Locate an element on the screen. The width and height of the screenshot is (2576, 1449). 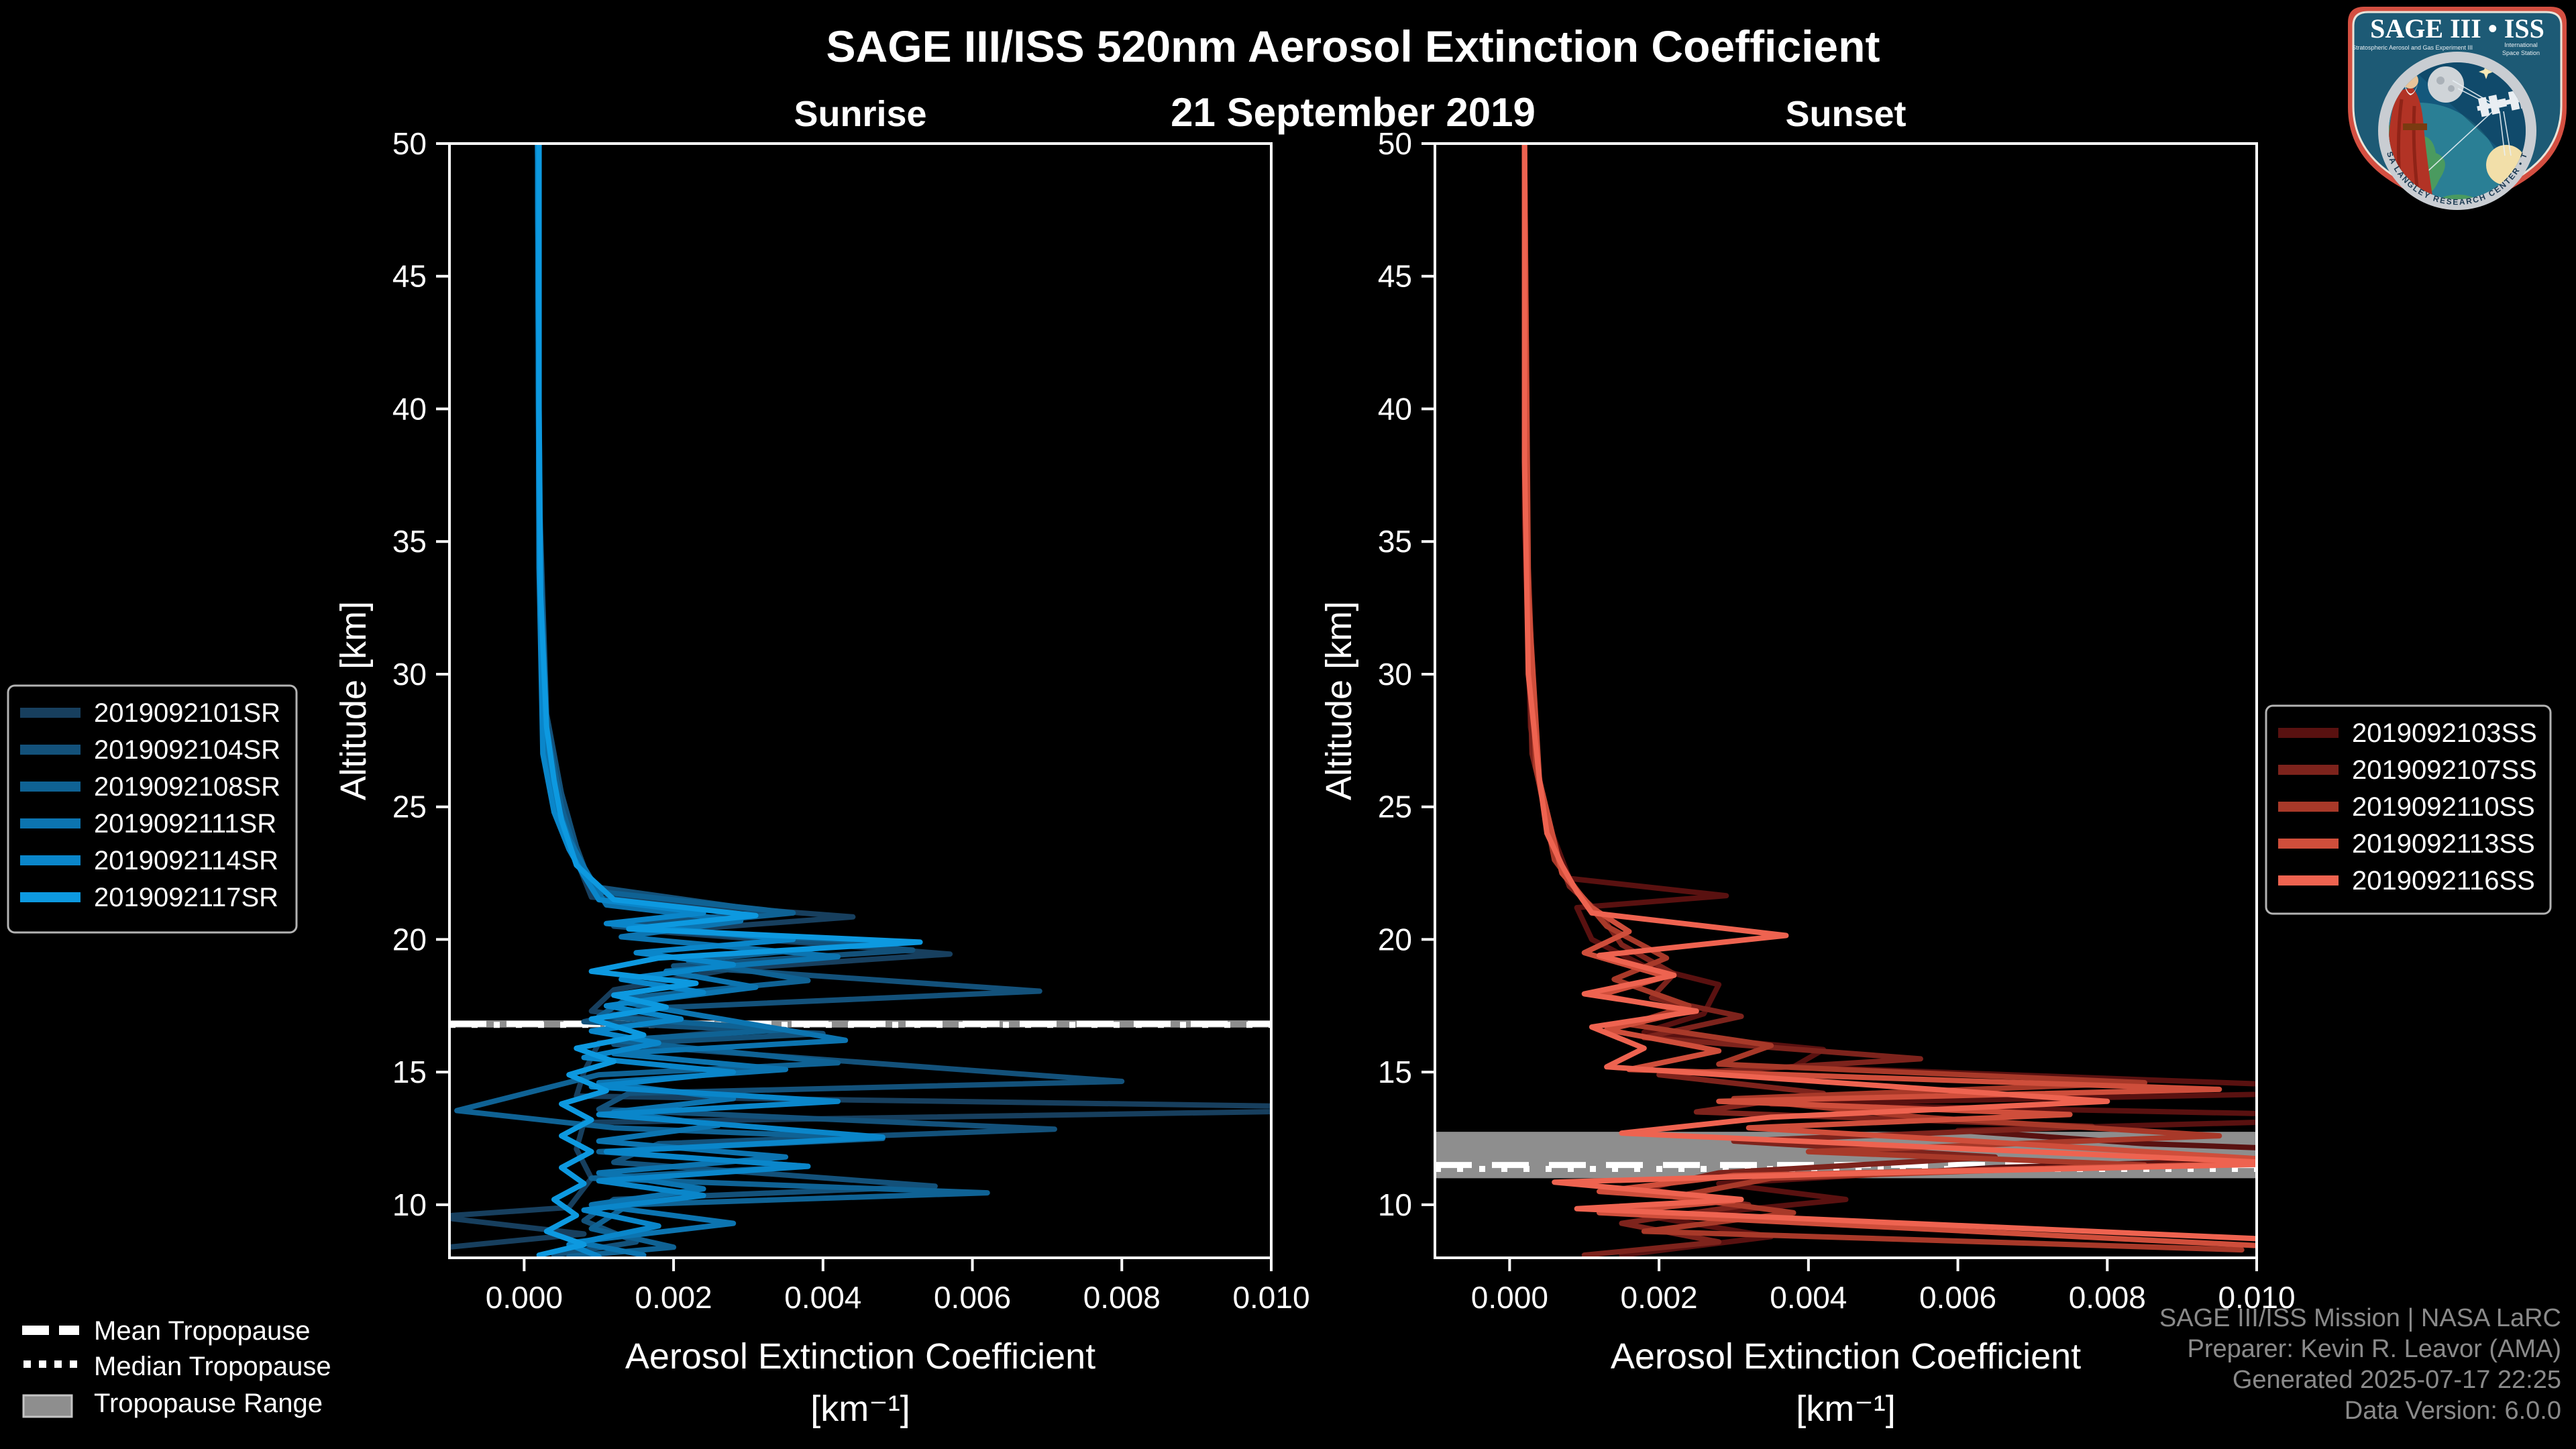
legend-label: 2019092116SS is located at coordinates (2443, 881).